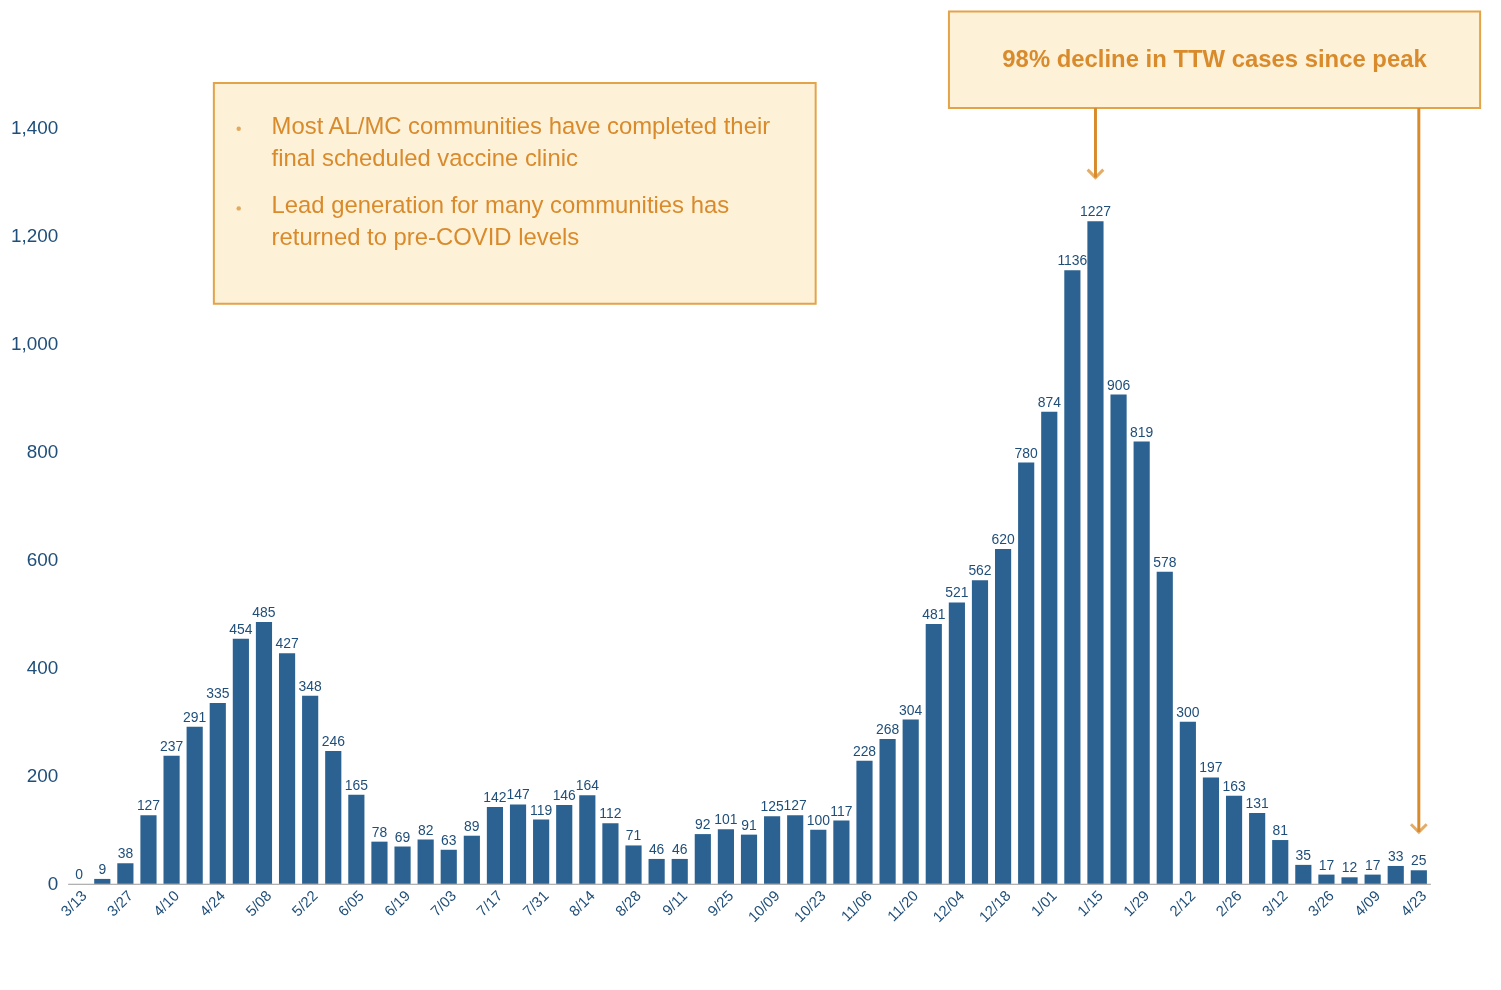 This screenshot has width=1501, height=990. I want to click on data-label: 300, so click(1188, 711).